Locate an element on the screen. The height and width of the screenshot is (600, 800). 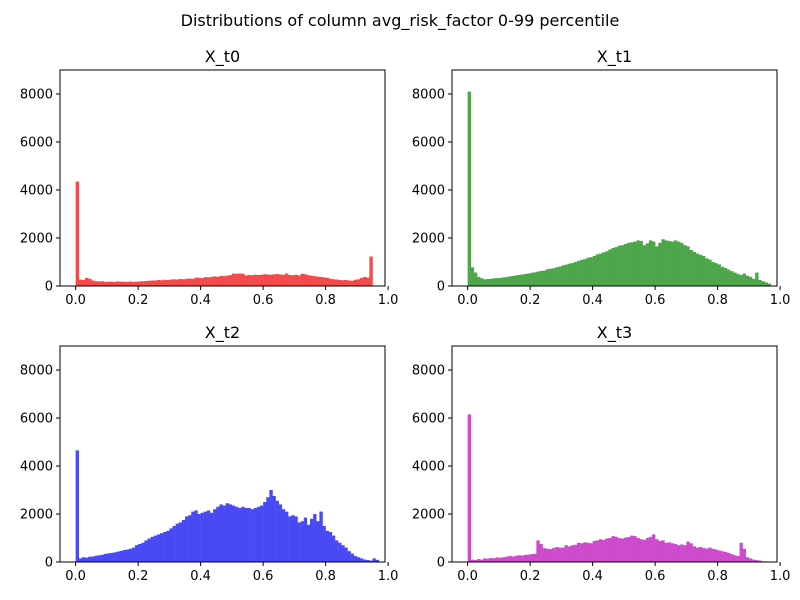
panel-title: X_t2 is located at coordinates (222, 333).